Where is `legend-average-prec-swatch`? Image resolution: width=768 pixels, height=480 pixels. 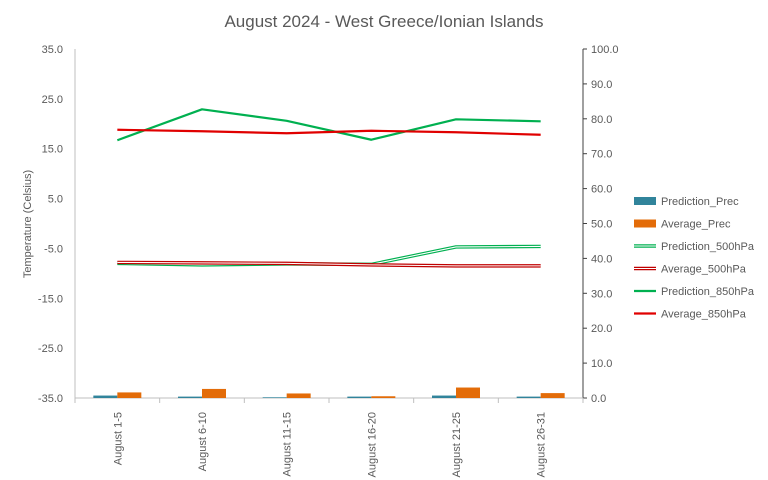 legend-average-prec-swatch is located at coordinates (645, 223).